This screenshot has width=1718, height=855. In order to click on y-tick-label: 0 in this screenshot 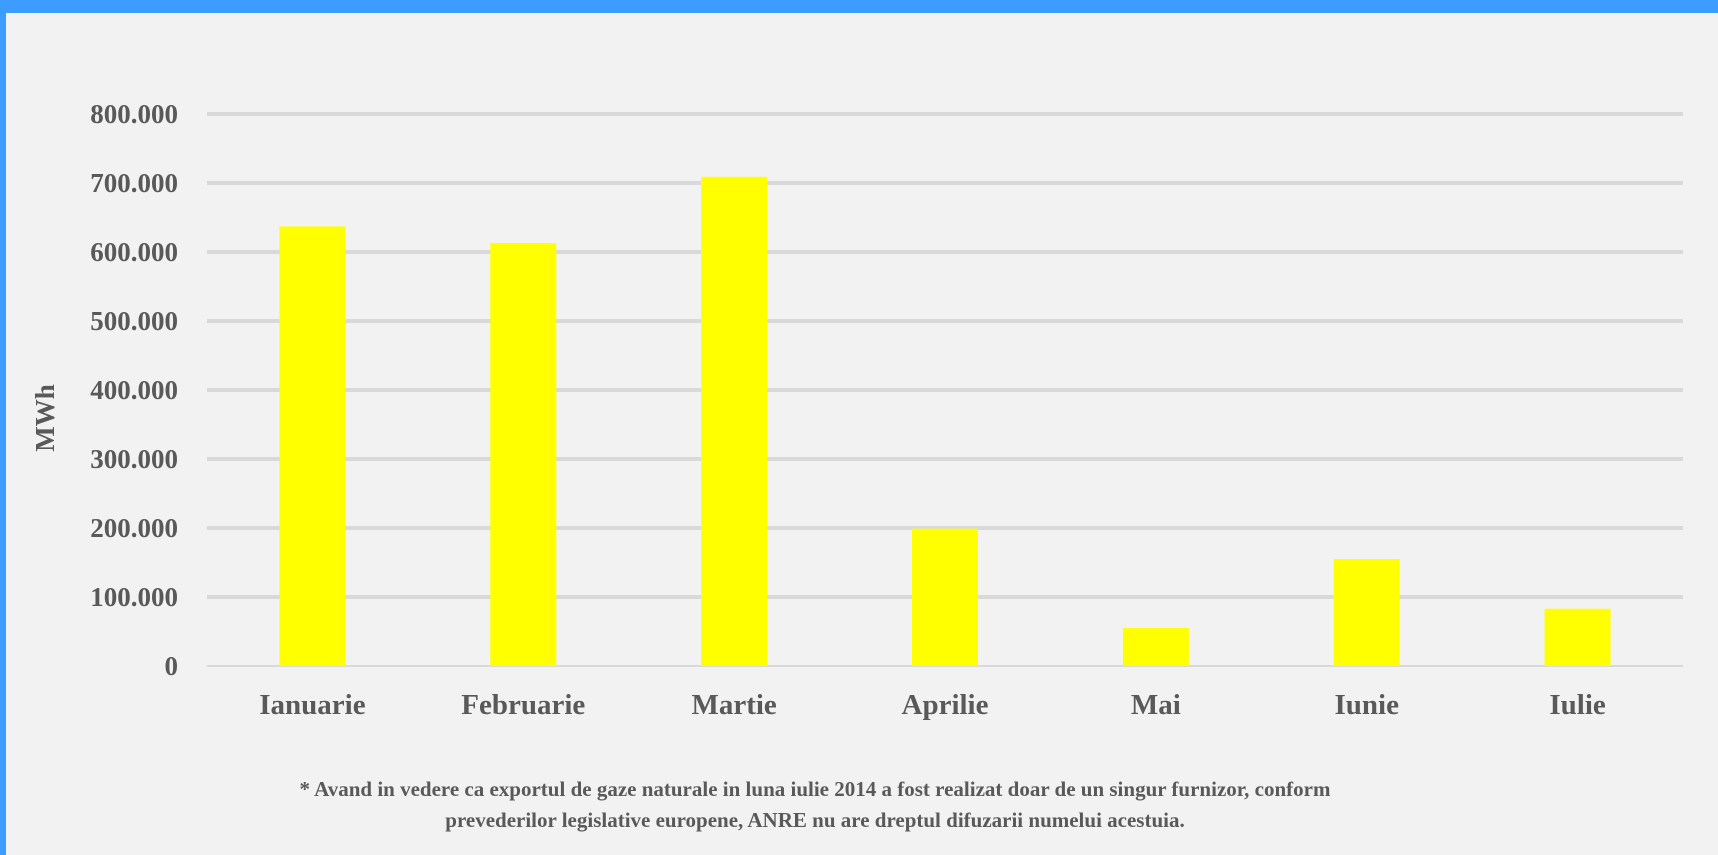, I will do `click(172, 666)`.